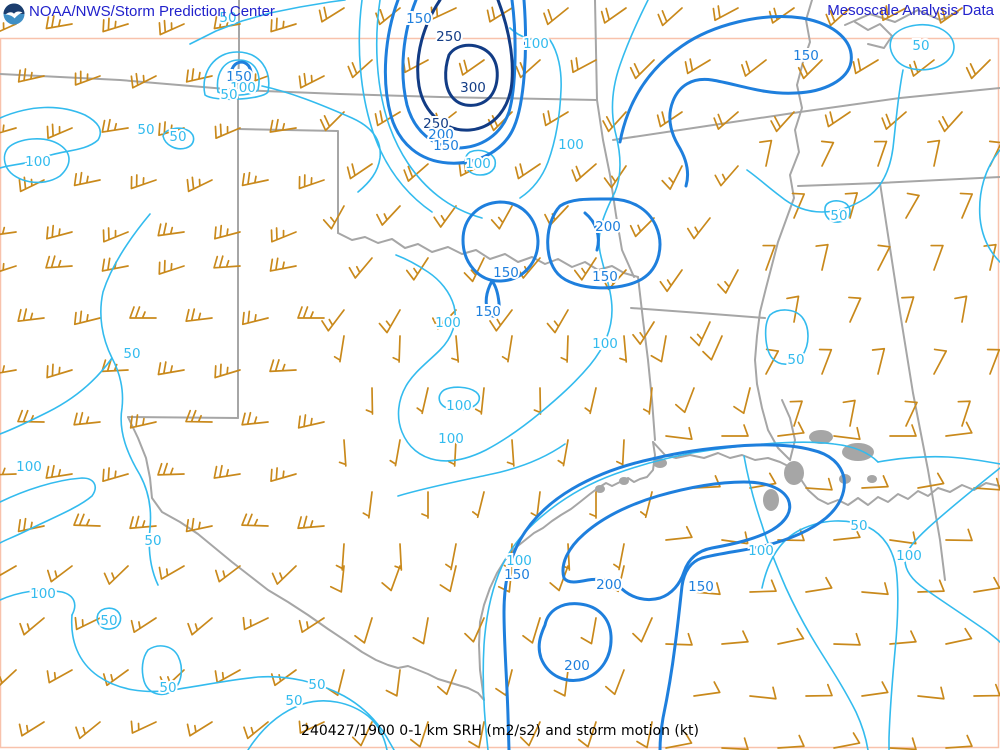 The image size is (1000, 750). What do you see at coordinates (306, 558) in the screenshot?
I see `state-border` at bounding box center [306, 558].